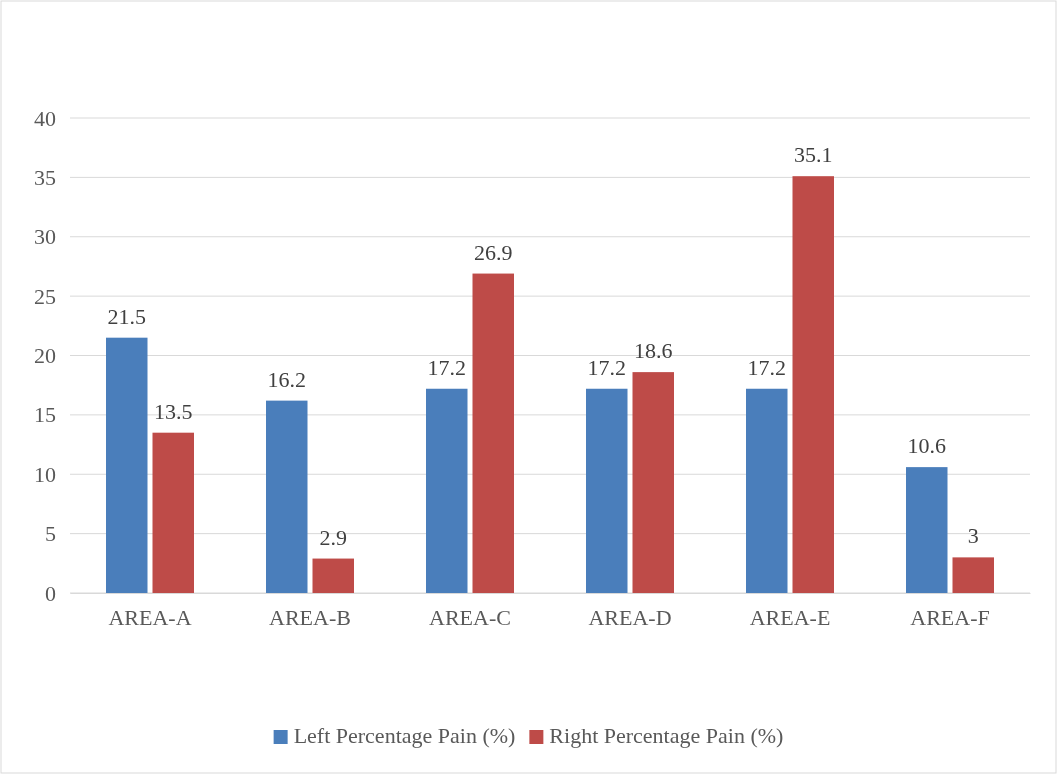  What do you see at coordinates (404, 735) in the screenshot?
I see `legend-label: Left Percentage Pain (%)` at bounding box center [404, 735].